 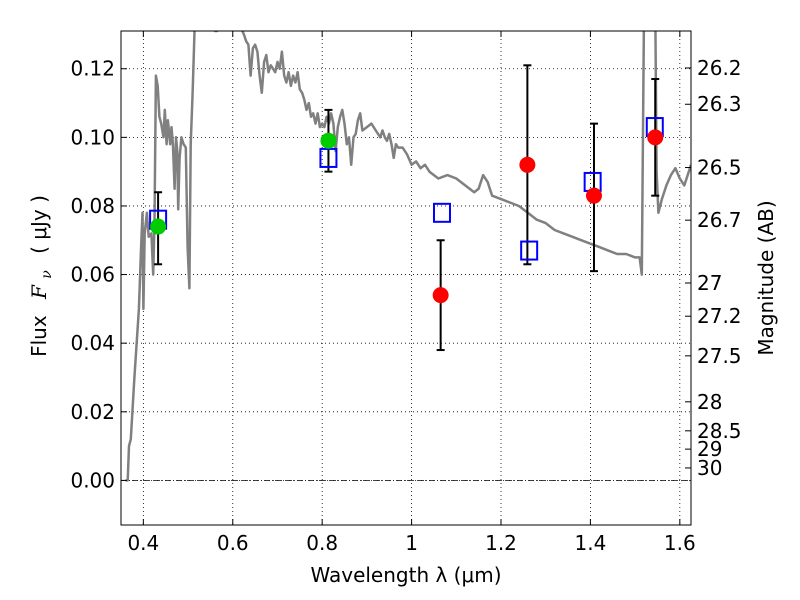 I want to click on y-tick-label: 0.02, so click(x=92, y=412).